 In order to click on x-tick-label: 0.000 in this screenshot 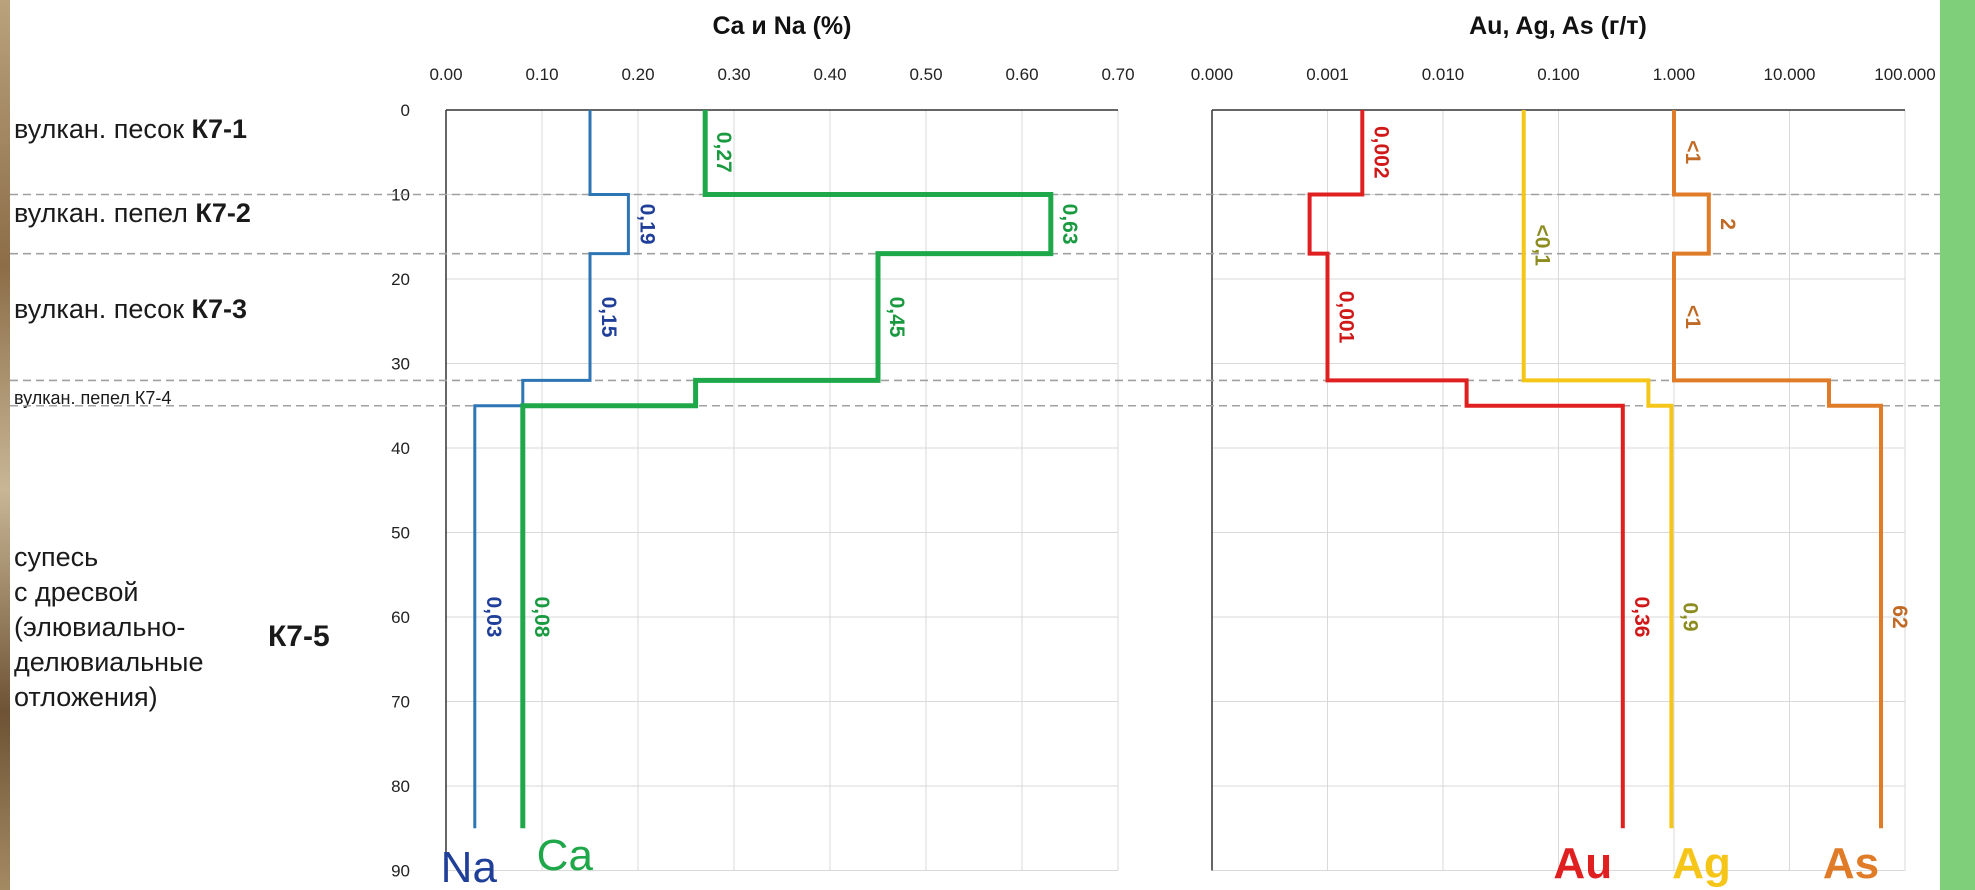, I will do `click(1212, 74)`.